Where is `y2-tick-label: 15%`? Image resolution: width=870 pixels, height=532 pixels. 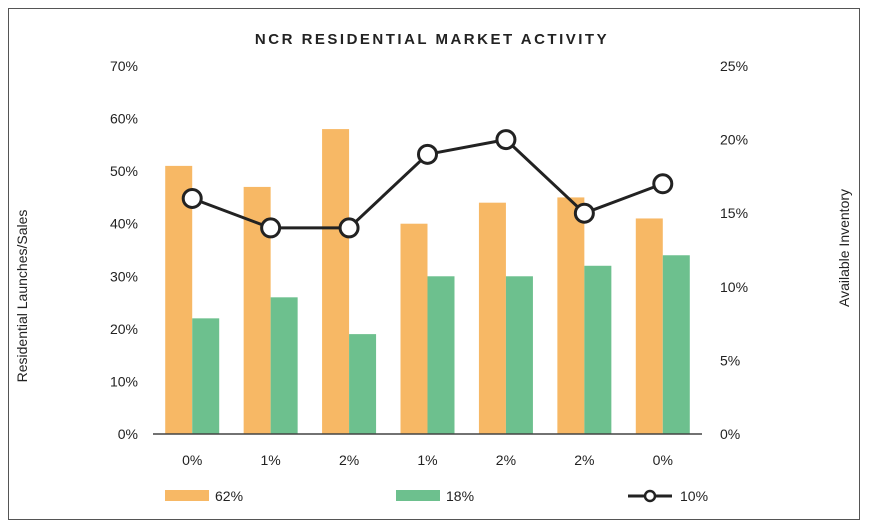
y2-tick-label: 15% is located at coordinates (734, 213).